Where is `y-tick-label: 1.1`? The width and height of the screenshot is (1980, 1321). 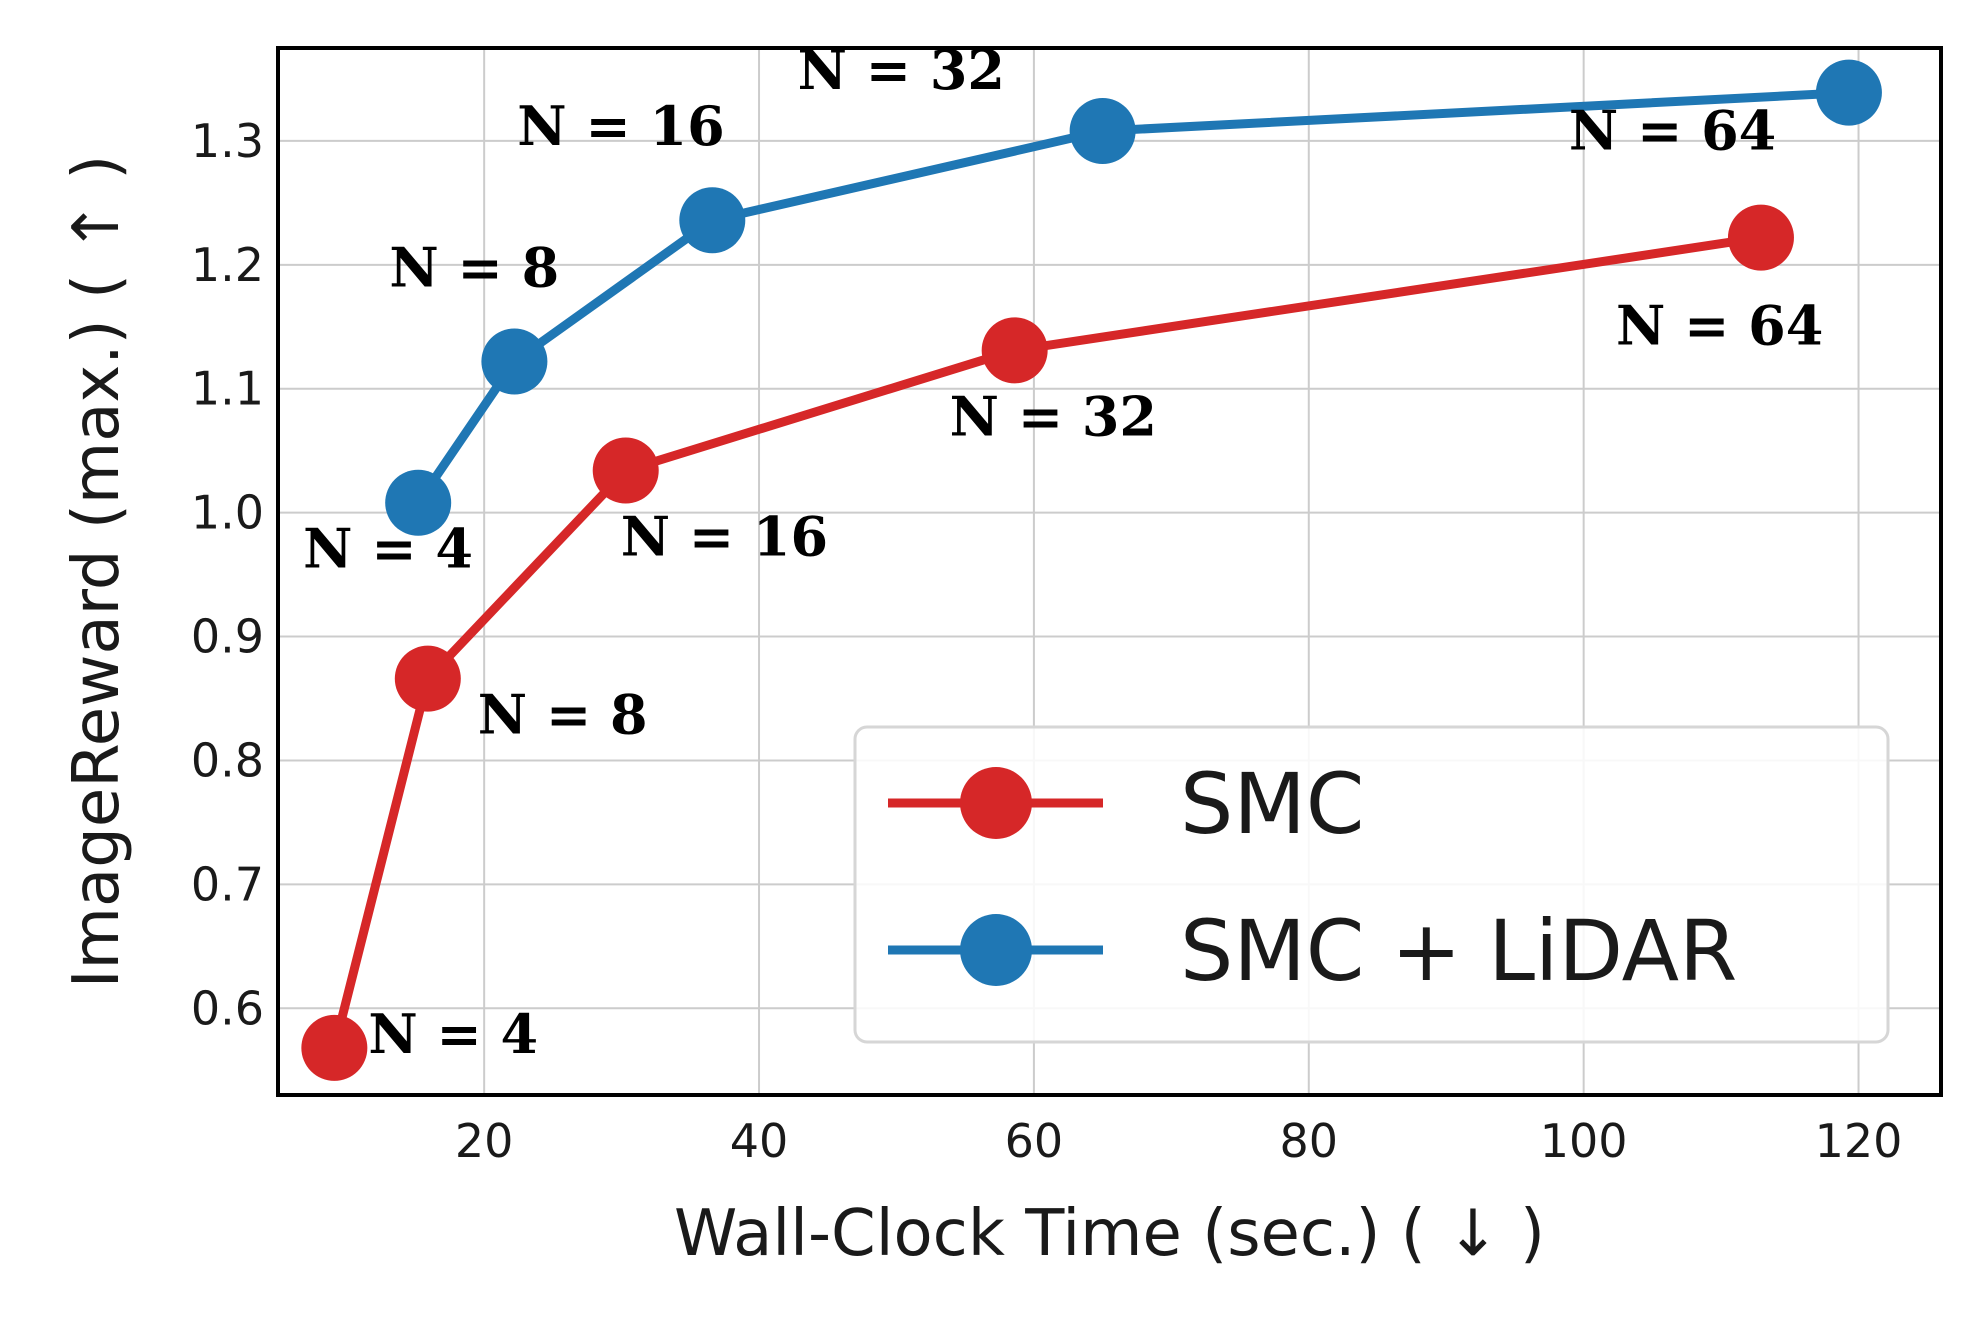 y-tick-label: 1.1 is located at coordinates (227, 389).